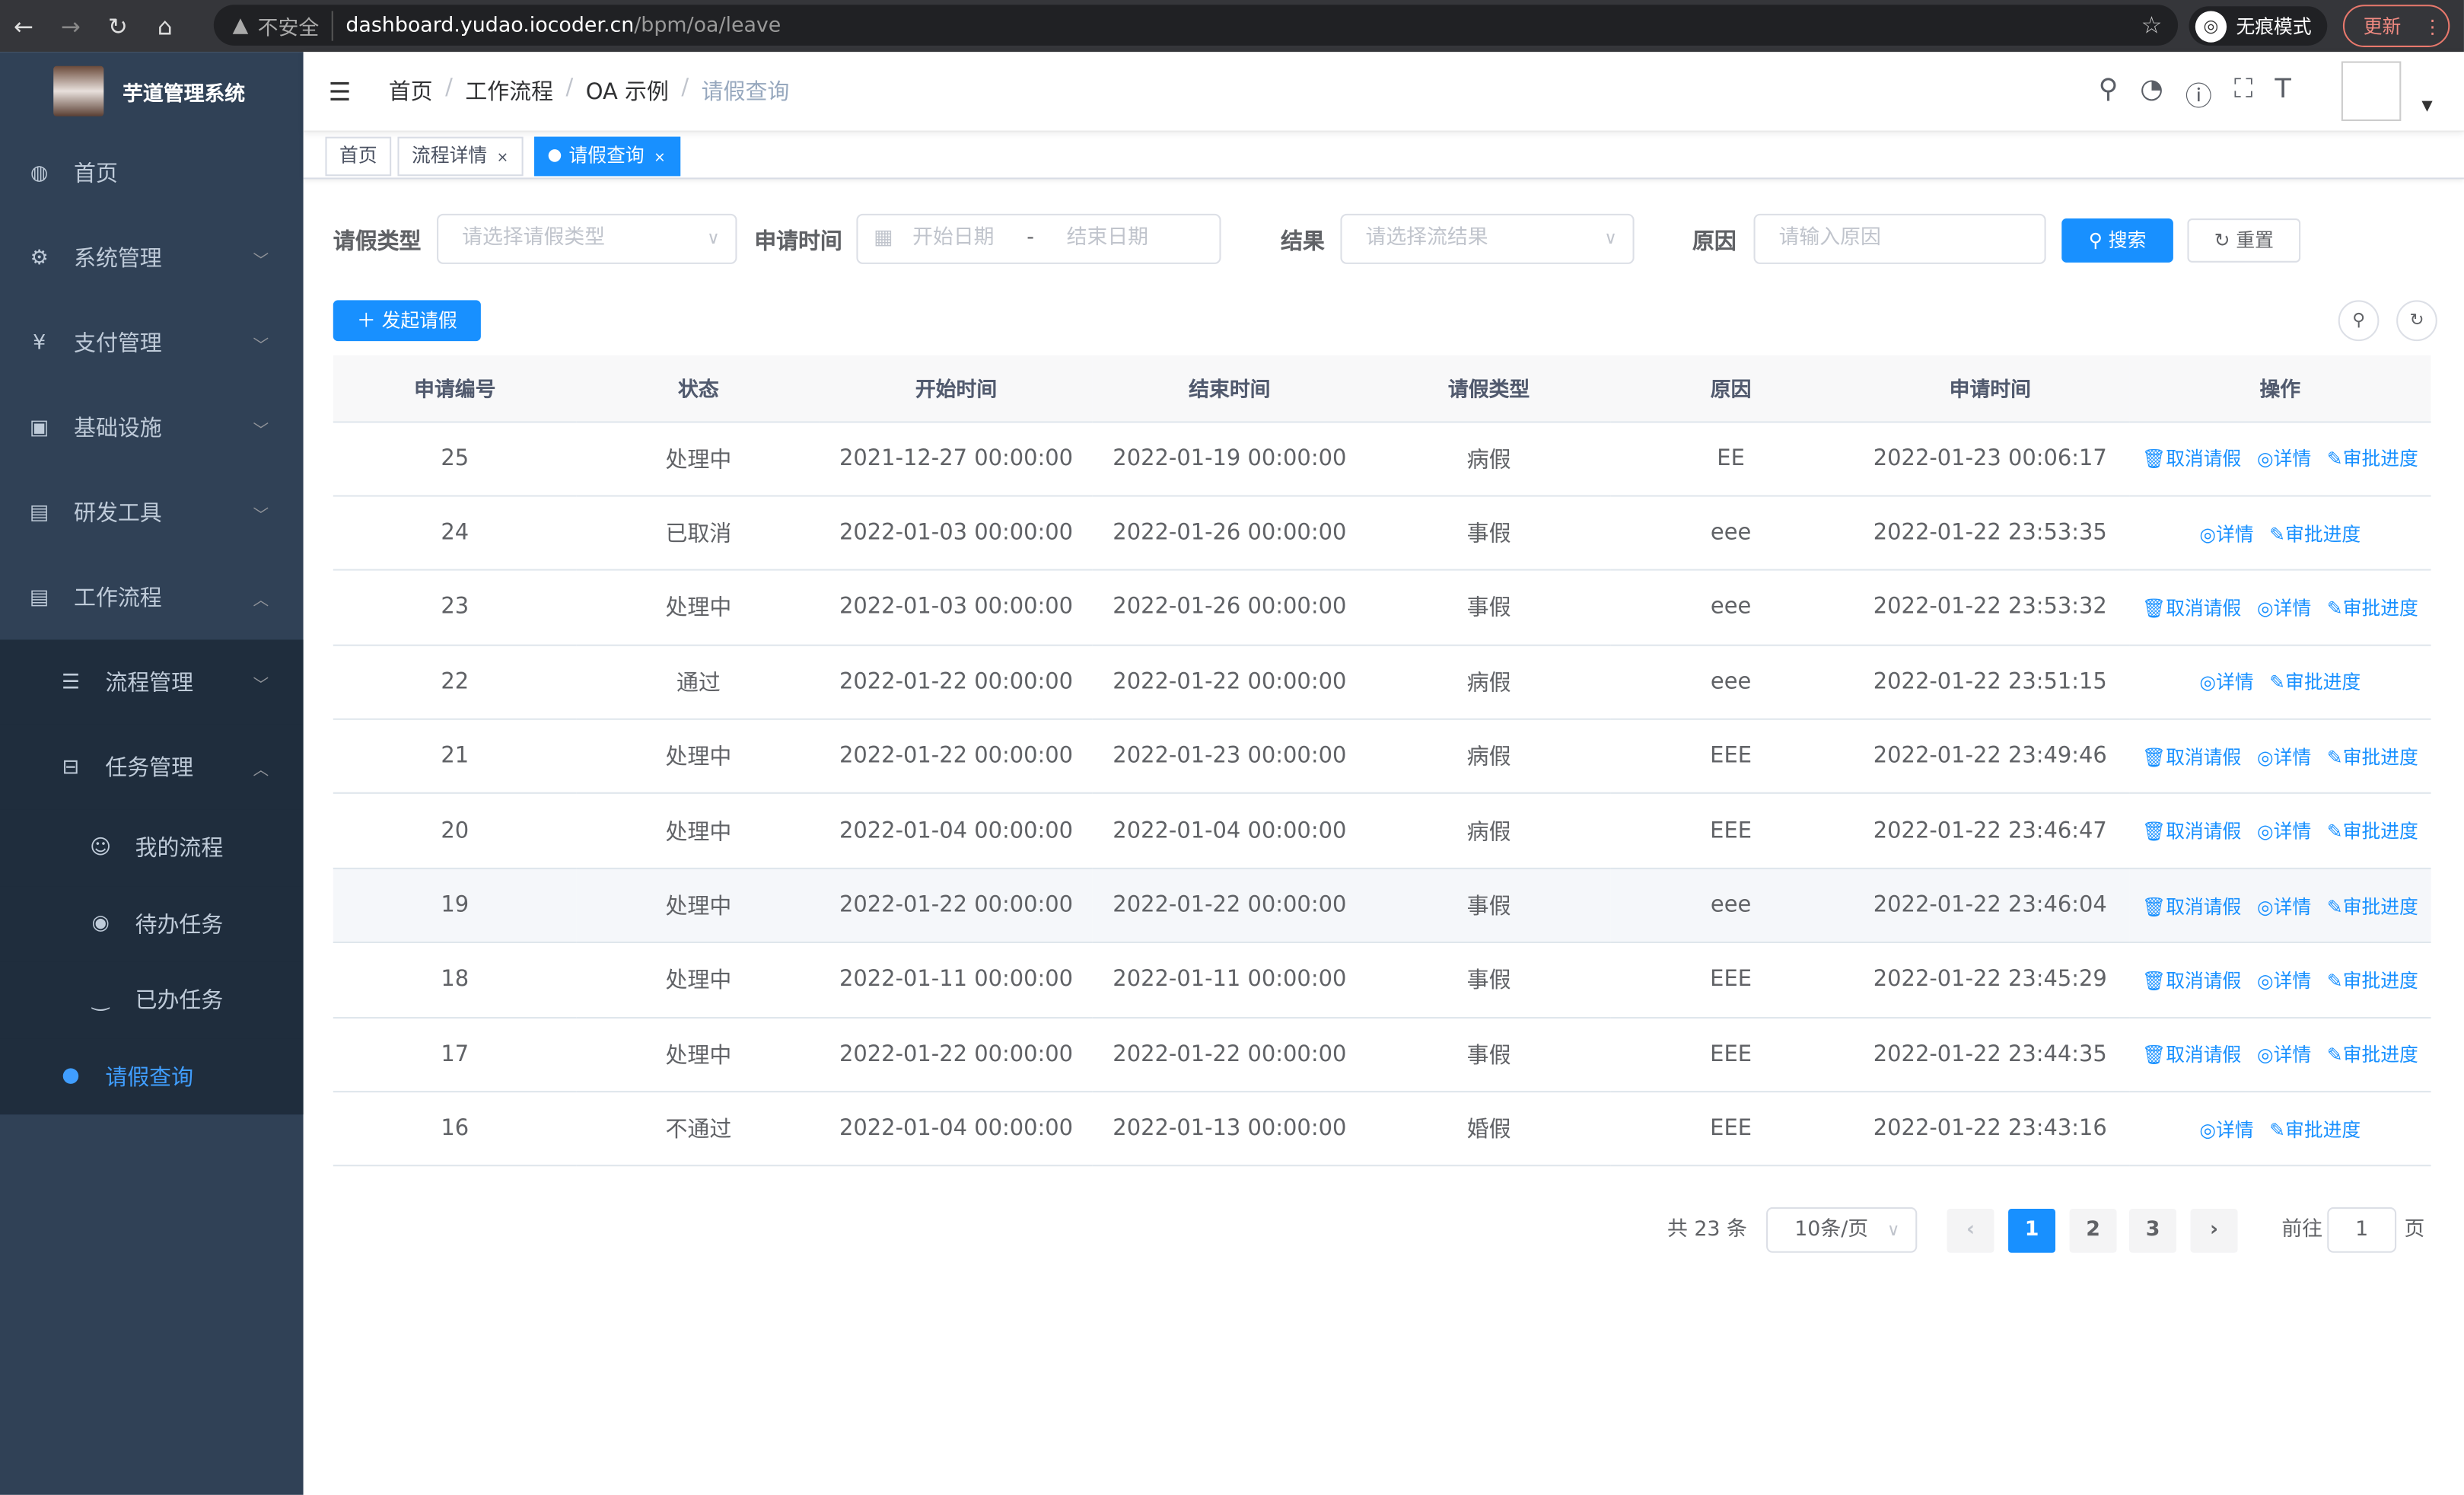  Describe the element at coordinates (627, 93) in the screenshot. I see `breadcrumb-item: OA 示例` at that location.